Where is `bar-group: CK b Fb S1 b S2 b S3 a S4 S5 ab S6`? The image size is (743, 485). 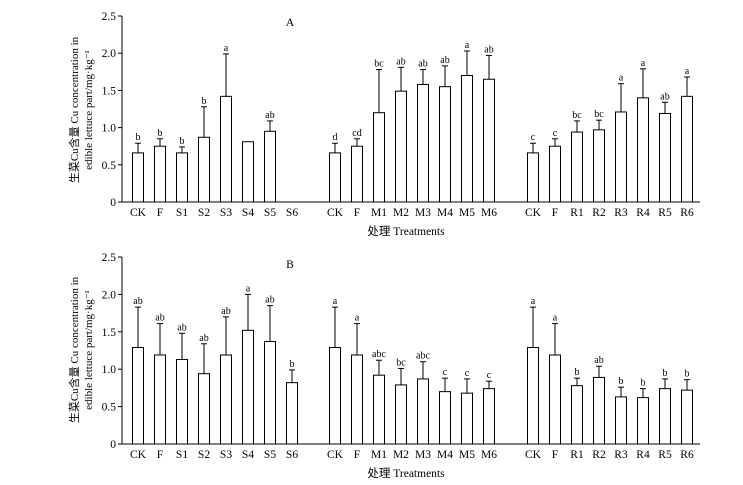
bar-group: CK b Fb S1 b S2 b S3 a S4 S5 ab S6 is located at coordinates (214, 131).